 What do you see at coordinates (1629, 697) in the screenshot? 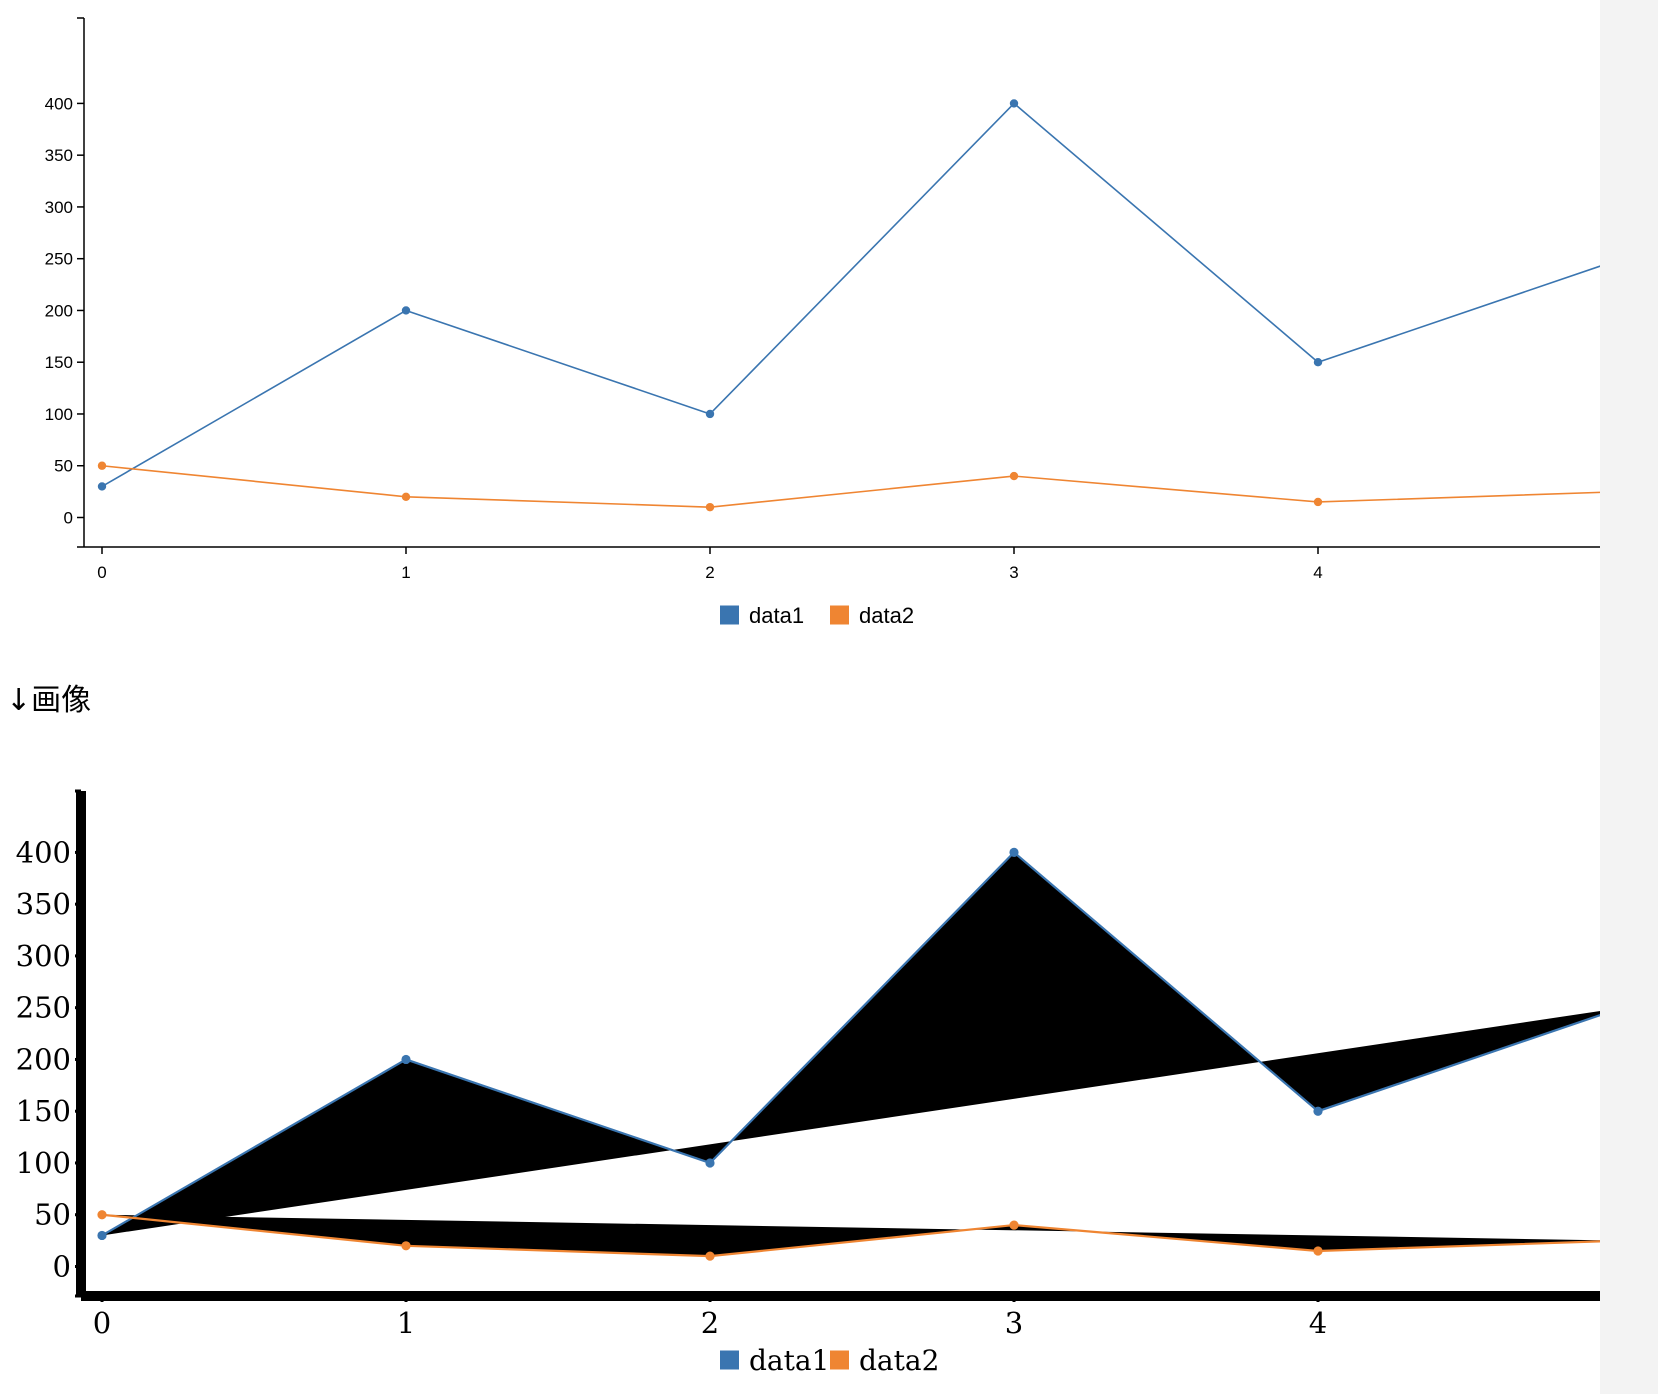
I see `right-margin-strip` at bounding box center [1629, 697].